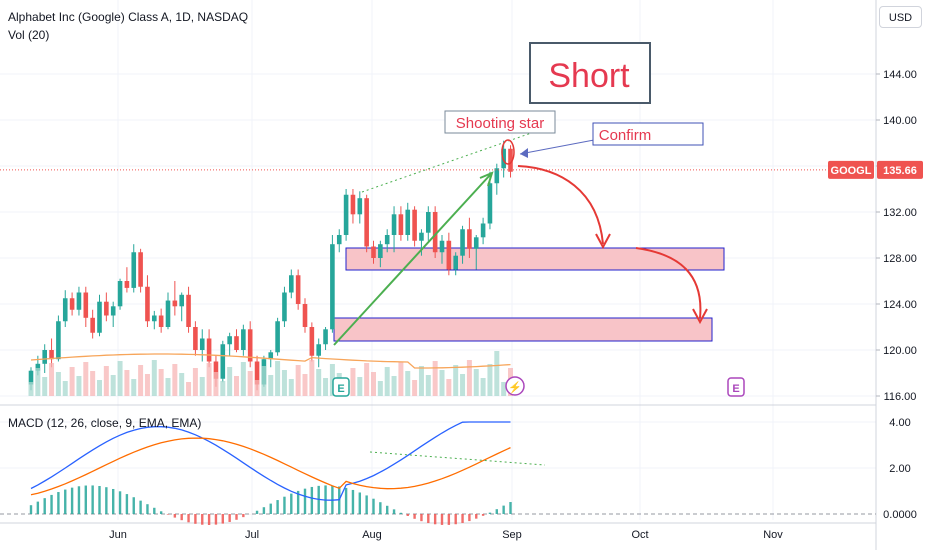 This screenshot has height=550, width=932. I want to click on price-tick-label: 124.00, so click(900, 305).